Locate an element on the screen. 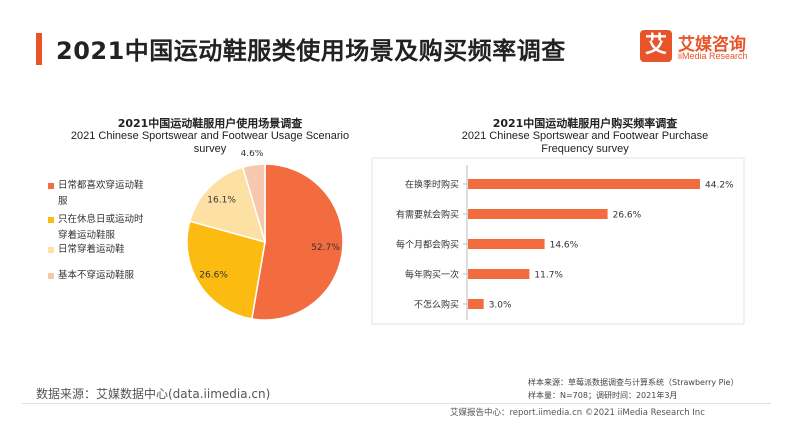 The image size is (793, 423). usage-pie-chart: 52.7% 26.6% 16.1% 4.6% is located at coordinates (265, 235).